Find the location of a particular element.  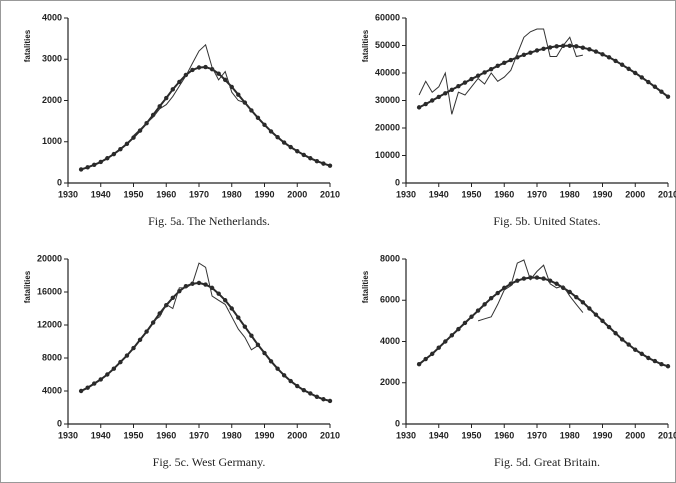

x-tick-label: 1930 is located at coordinates (406, 435).